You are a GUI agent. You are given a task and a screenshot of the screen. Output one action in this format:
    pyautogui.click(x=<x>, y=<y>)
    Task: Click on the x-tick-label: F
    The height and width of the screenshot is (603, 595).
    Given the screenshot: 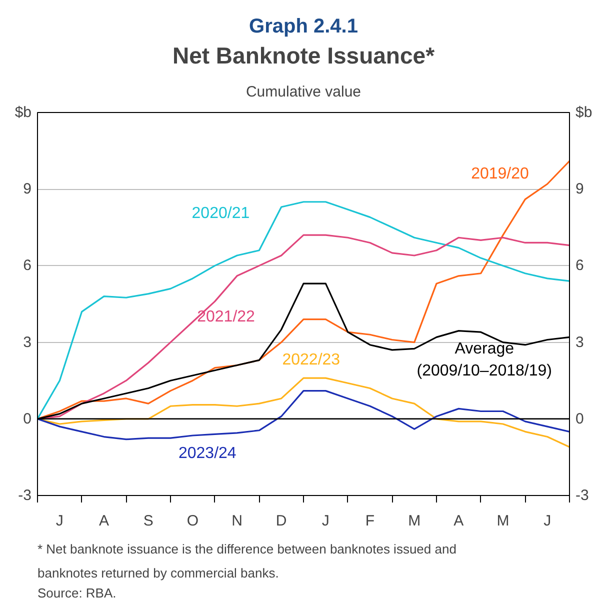 What is the action you would take?
    pyautogui.click(x=370, y=521)
    